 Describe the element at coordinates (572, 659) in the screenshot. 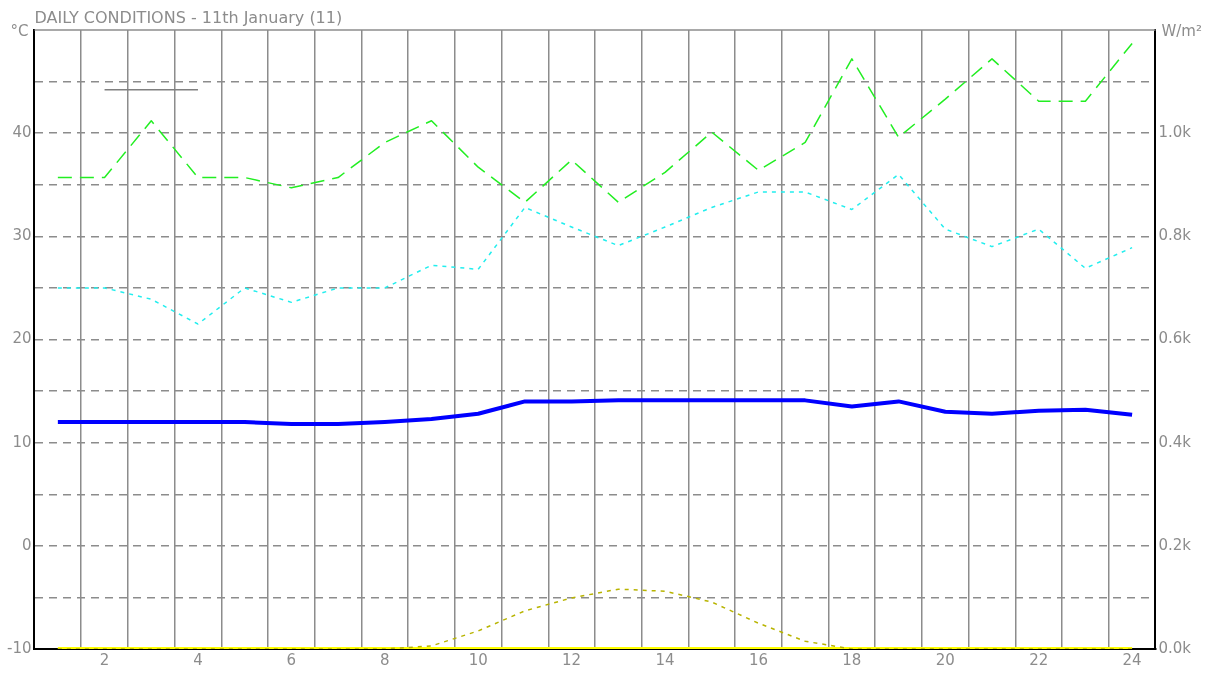

I see `x-tick-label: 12` at that location.